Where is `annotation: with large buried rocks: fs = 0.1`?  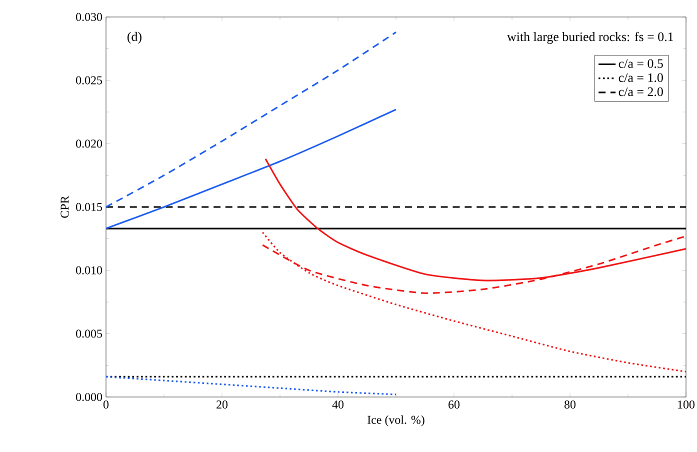 annotation: with large buried rocks: fs = 0.1 is located at coordinates (590, 38).